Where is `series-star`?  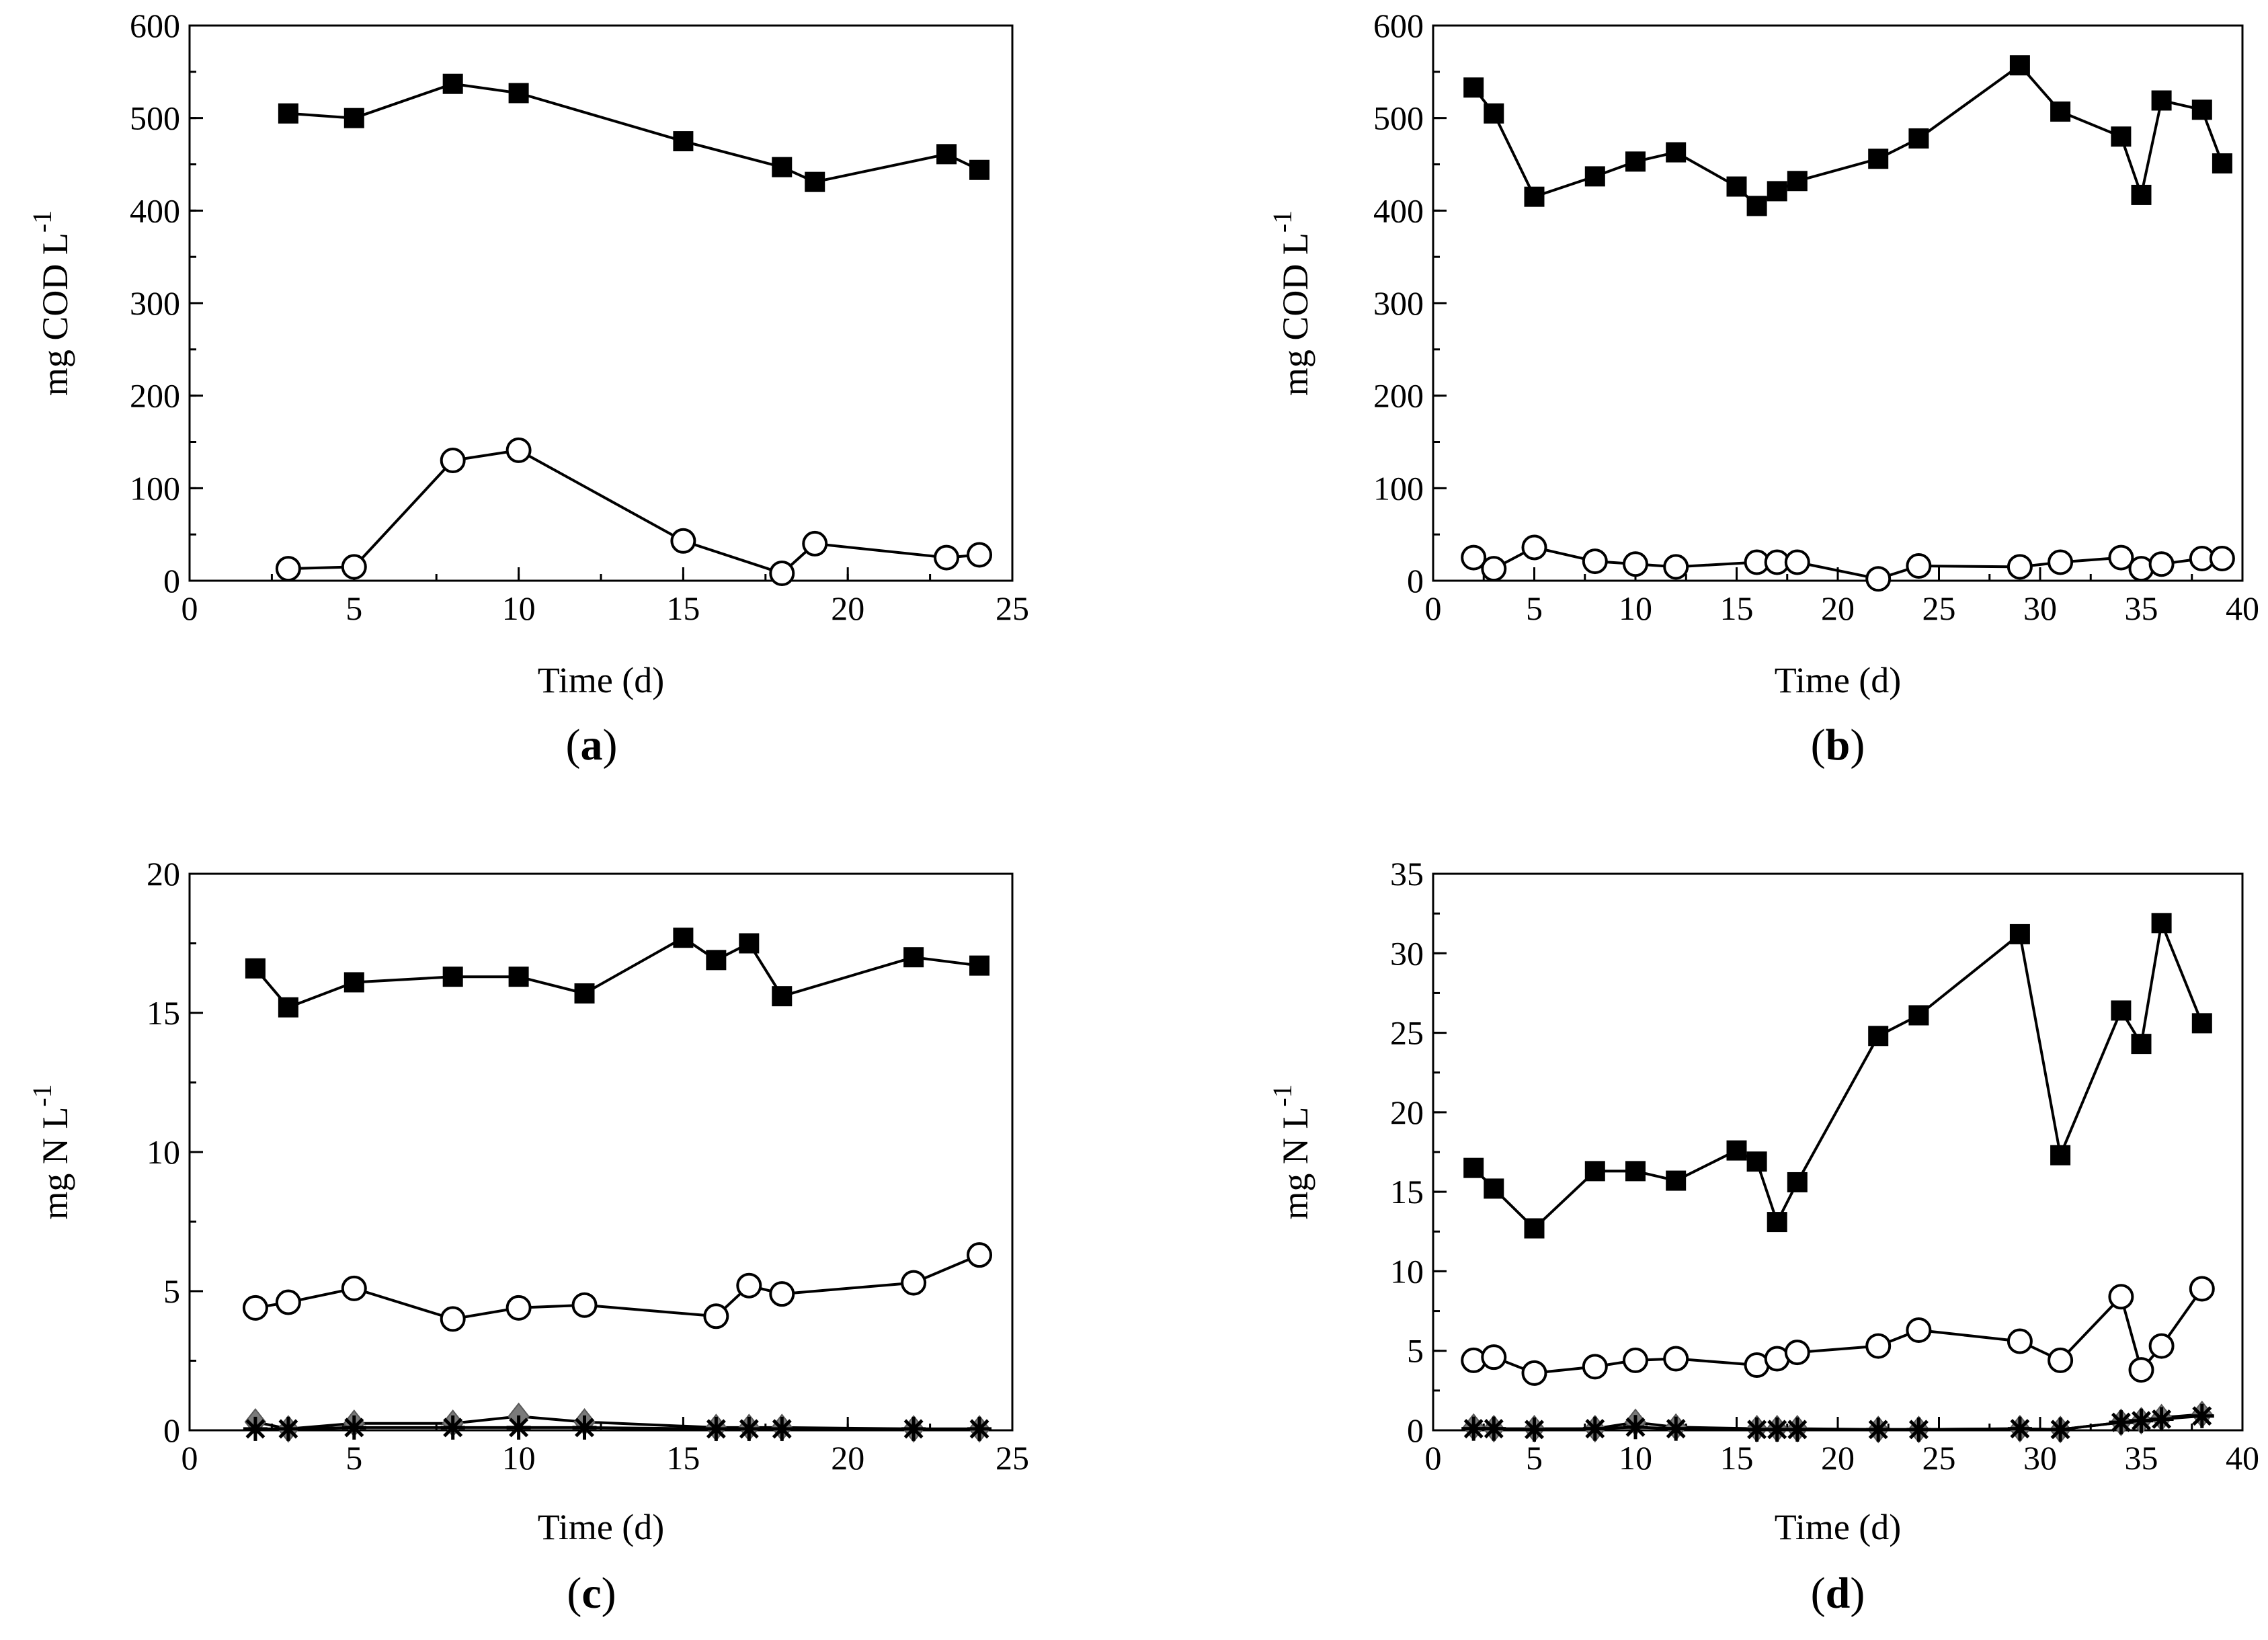 series-star is located at coordinates (1838, 1422).